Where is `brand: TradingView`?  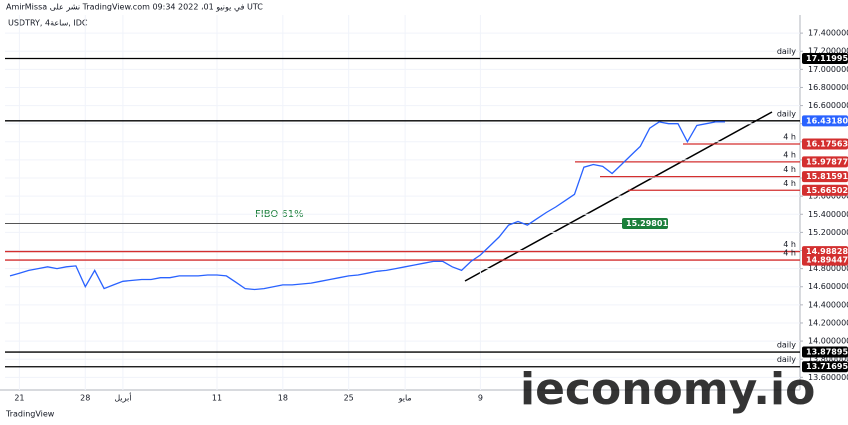 brand: TradingView is located at coordinates (30, 414).